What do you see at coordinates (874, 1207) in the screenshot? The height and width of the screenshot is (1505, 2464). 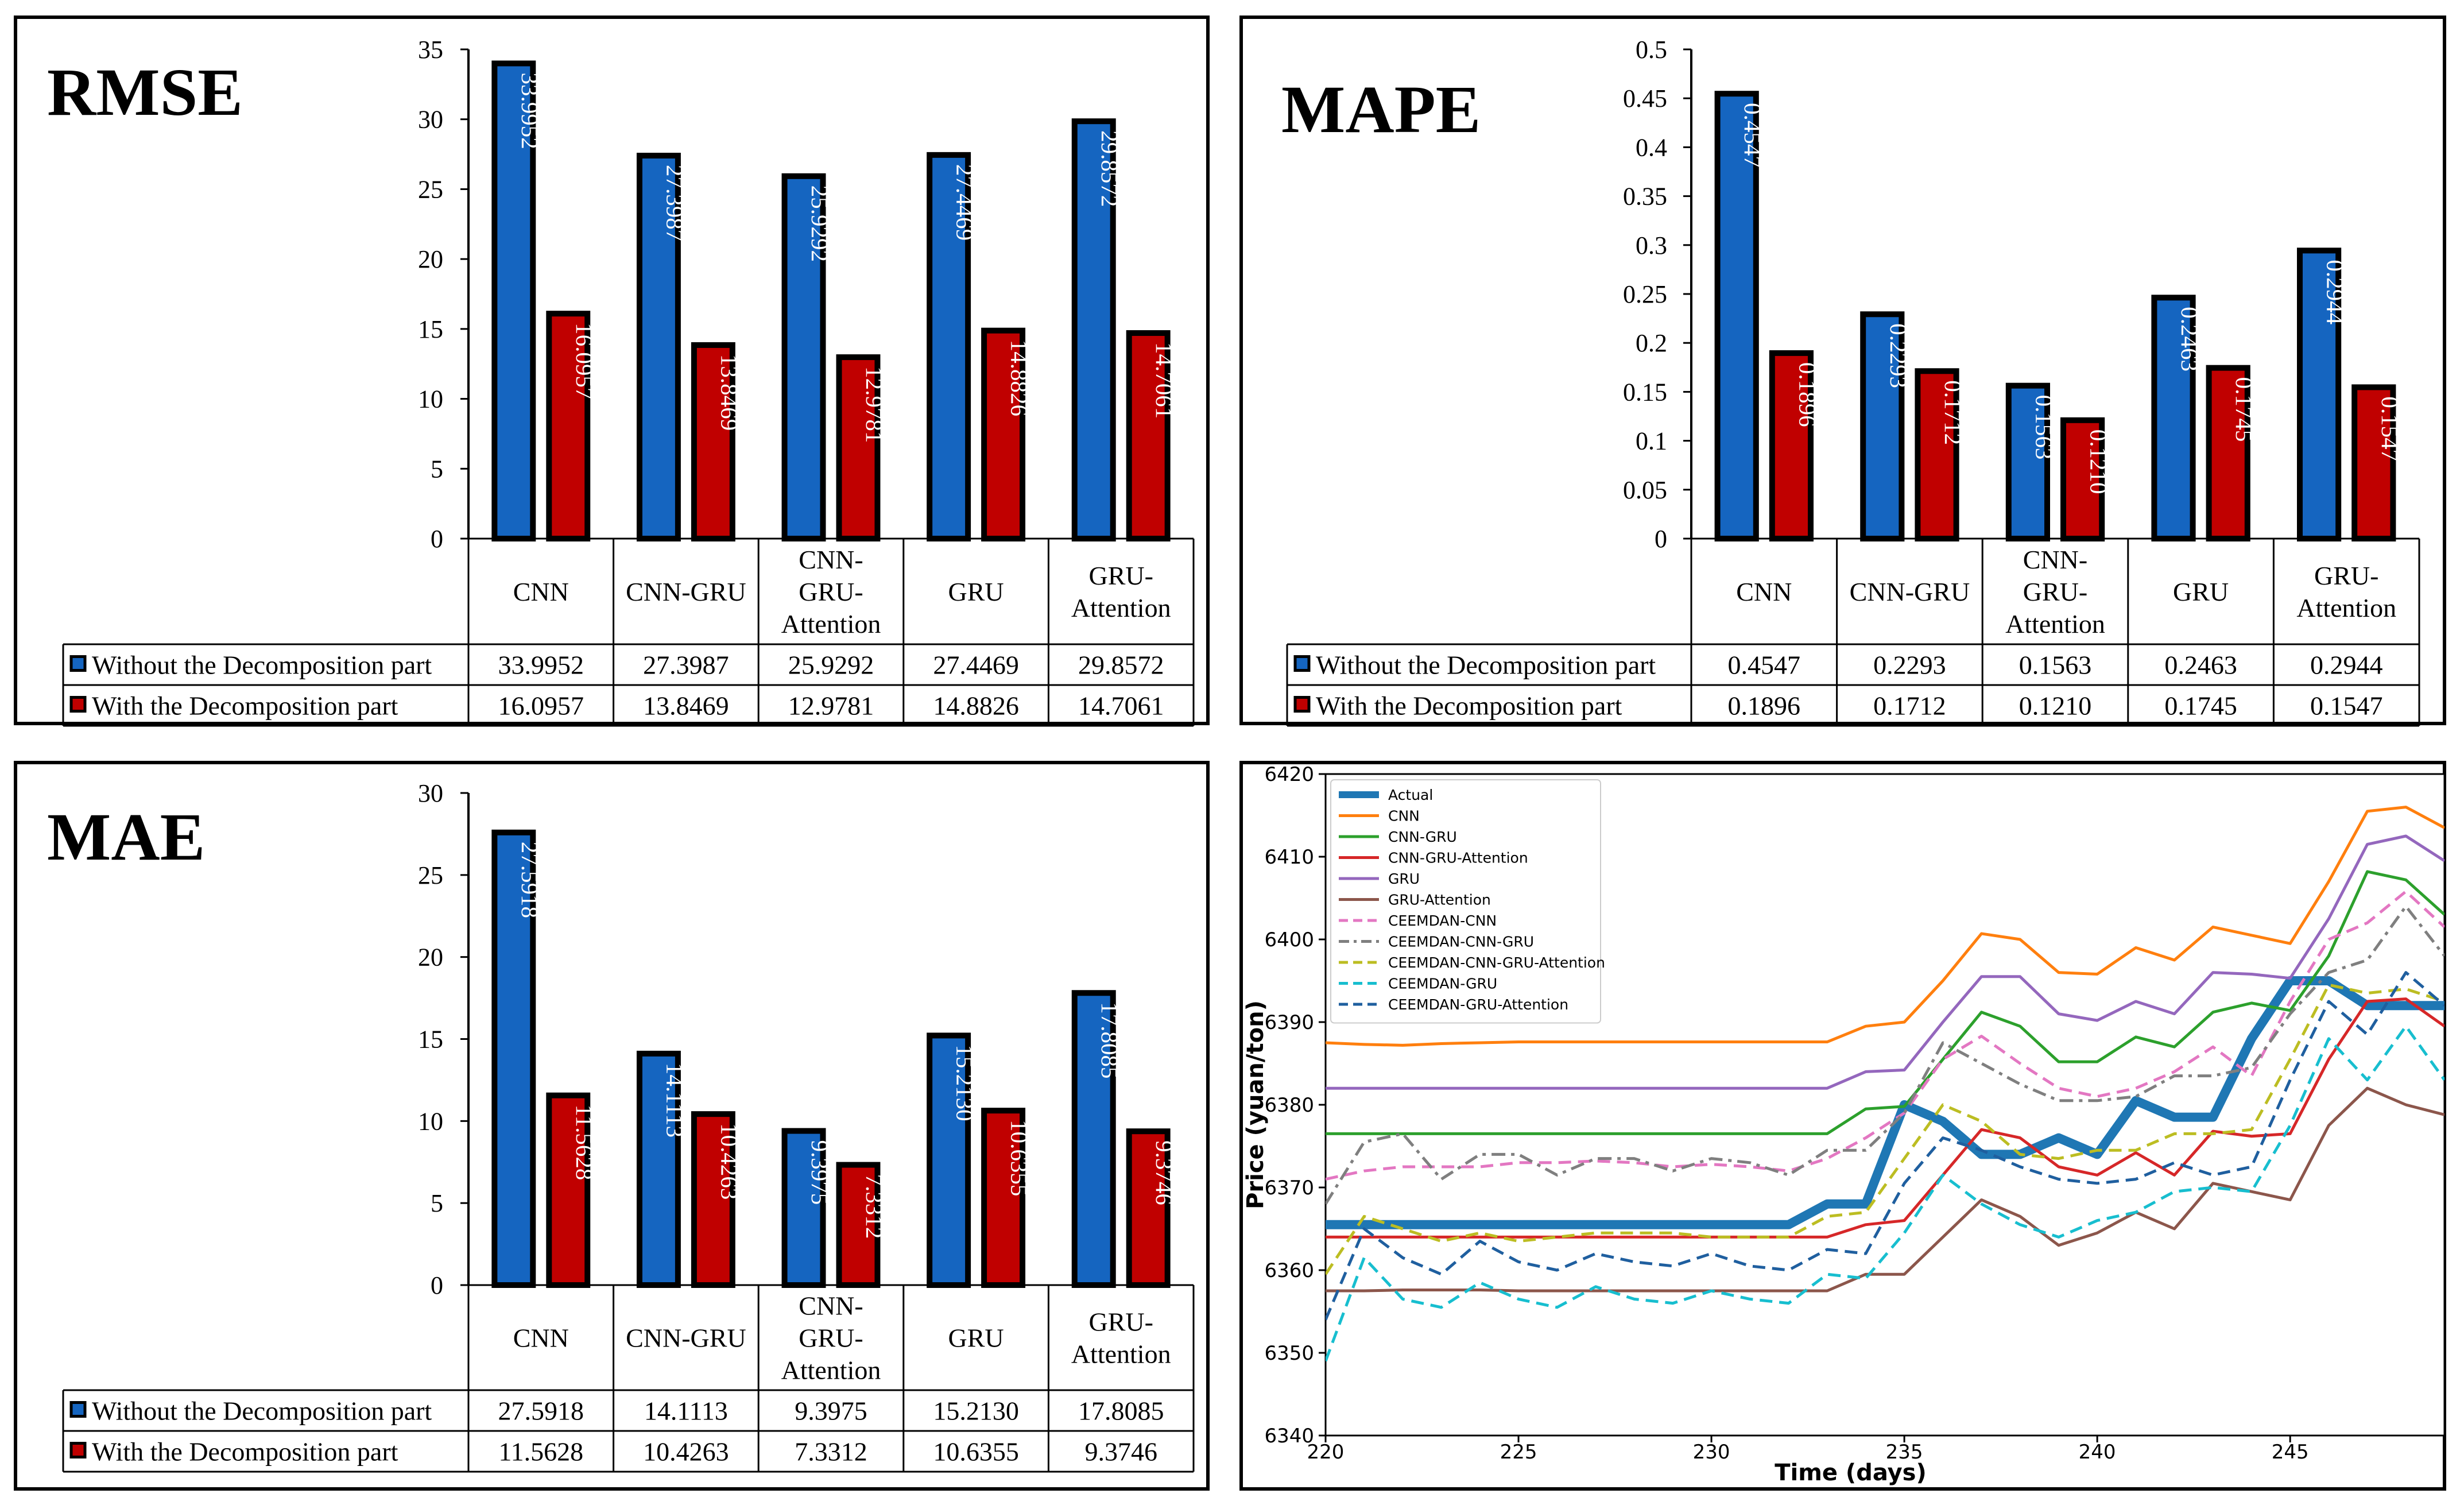 I see `bar-value-label: 7.3312` at bounding box center [874, 1207].